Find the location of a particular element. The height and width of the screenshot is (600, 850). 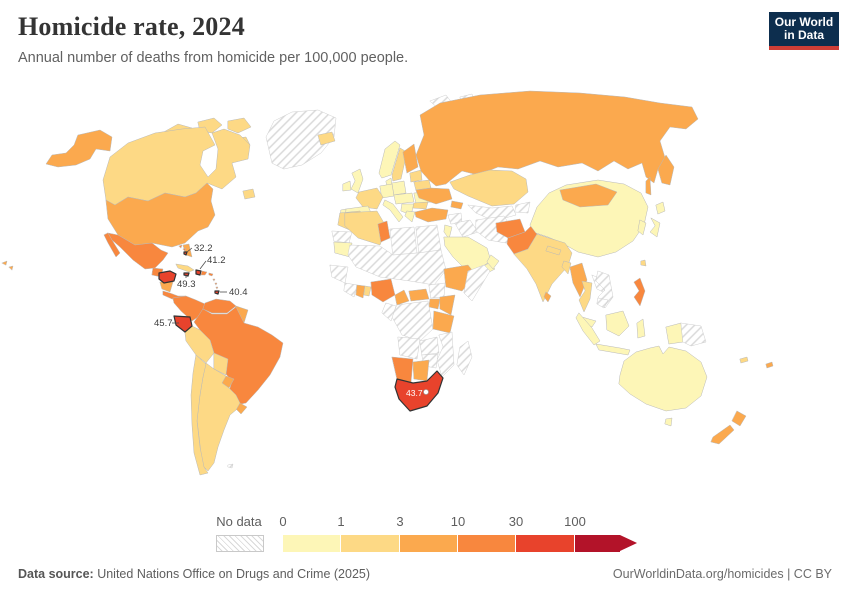

country-nicaragua is located at coordinates (166, 287).